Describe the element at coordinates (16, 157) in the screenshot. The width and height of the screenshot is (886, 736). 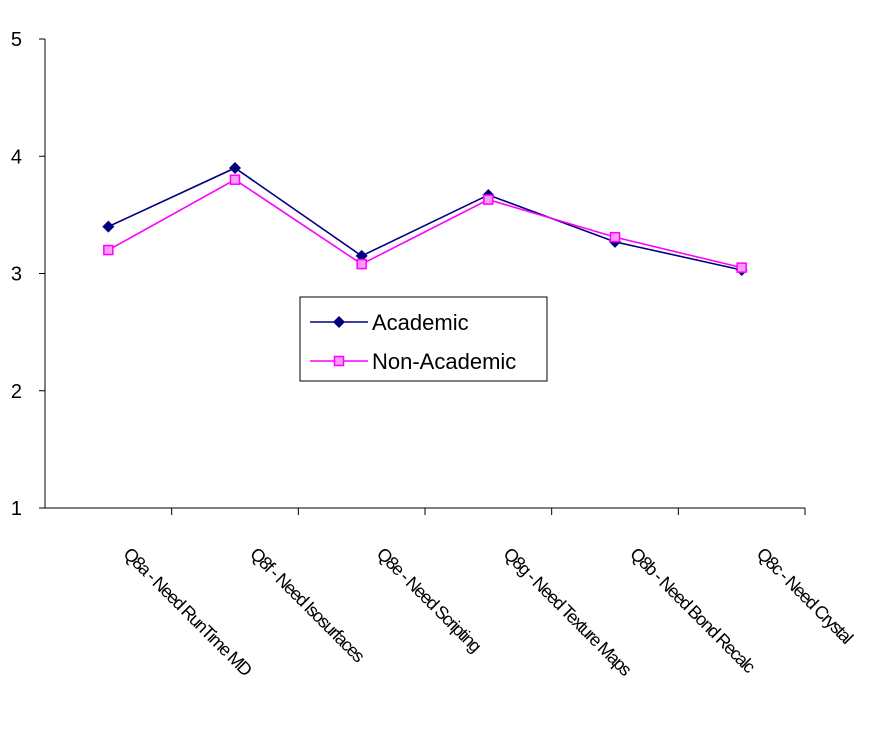
I see `y-tick-label: 4` at that location.